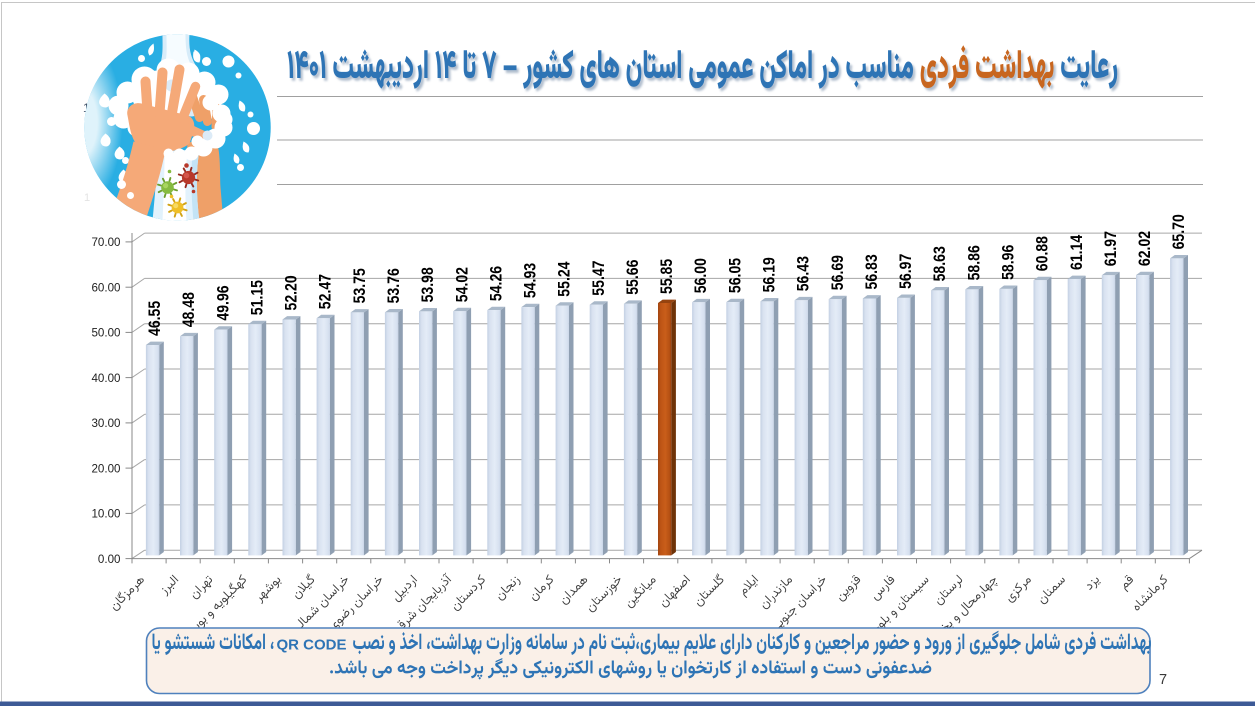 The width and height of the screenshot is (1255, 706). Describe the element at coordinates (1077, 252) in the screenshot. I see `svg-text: 61.14` at that location.